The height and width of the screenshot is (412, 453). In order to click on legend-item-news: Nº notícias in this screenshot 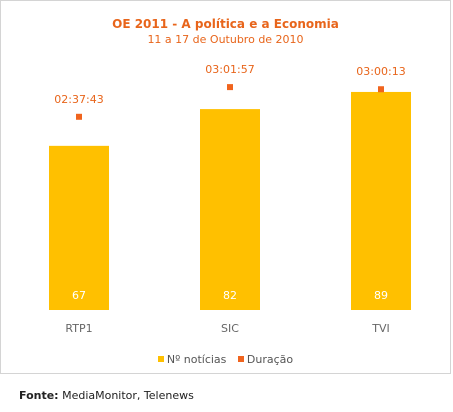, I will do `click(192, 359)`.